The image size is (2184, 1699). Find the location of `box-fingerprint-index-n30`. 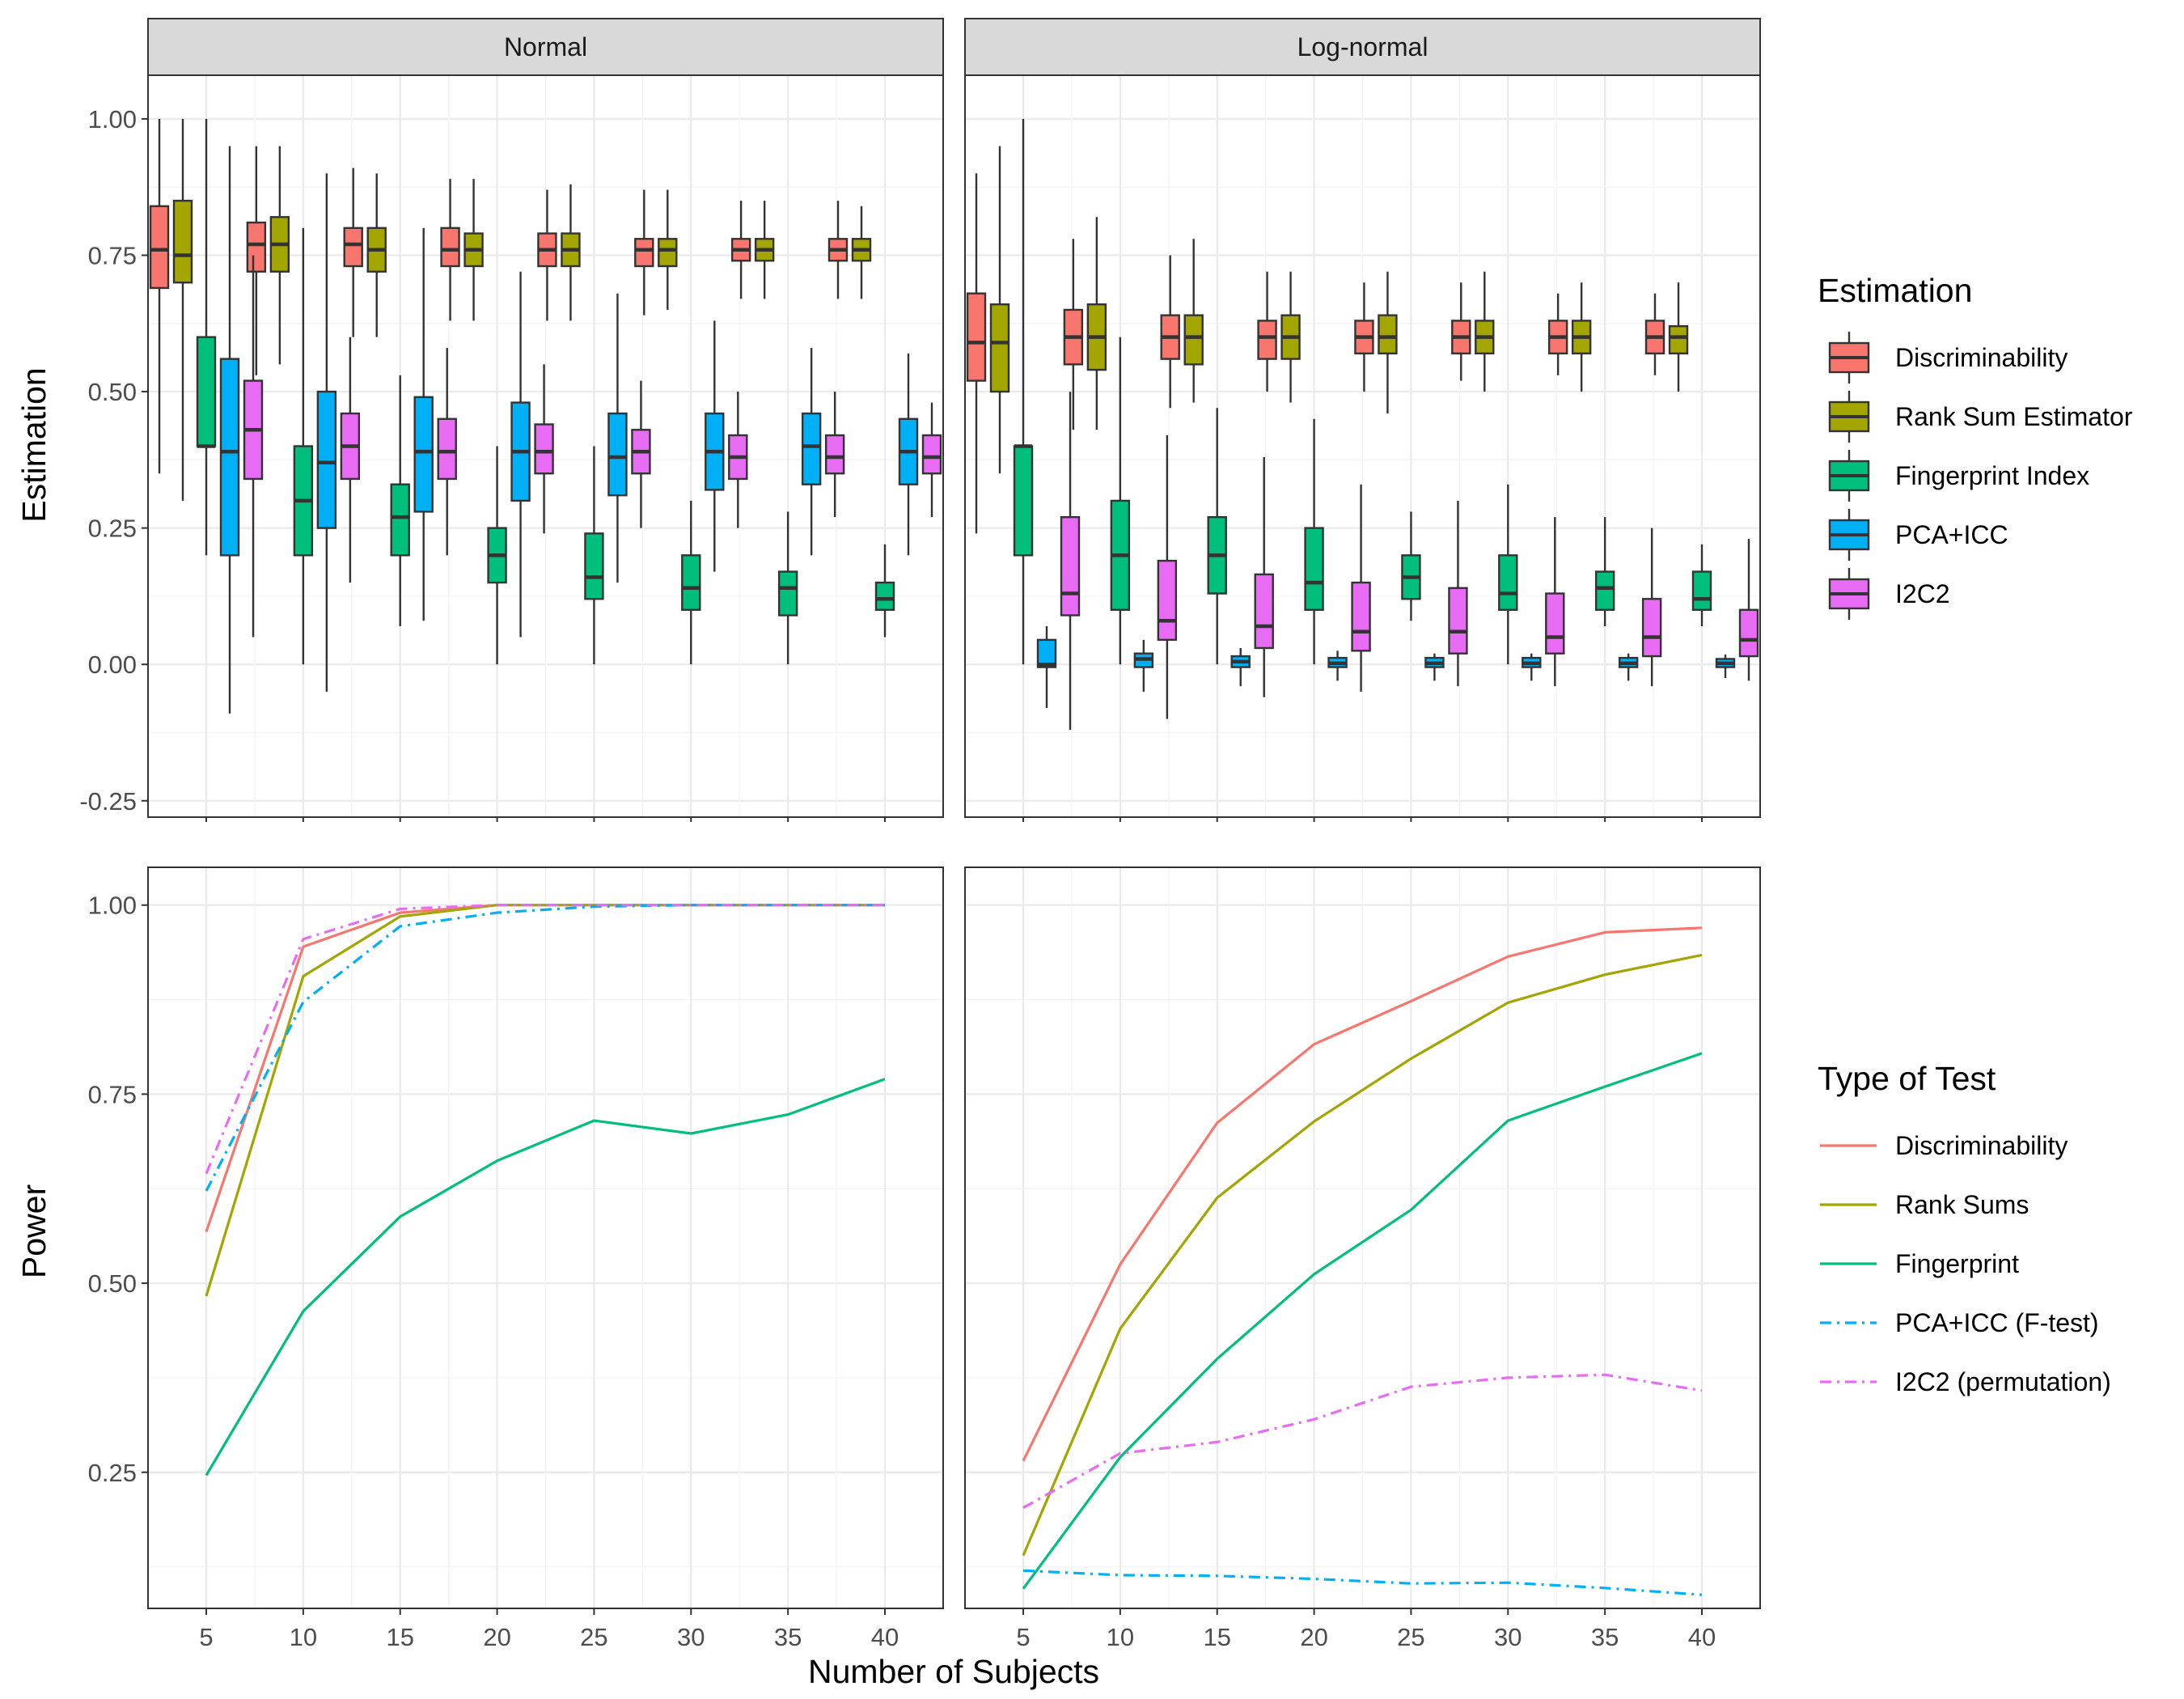

box-fingerprint-index-n30 is located at coordinates (691, 582).